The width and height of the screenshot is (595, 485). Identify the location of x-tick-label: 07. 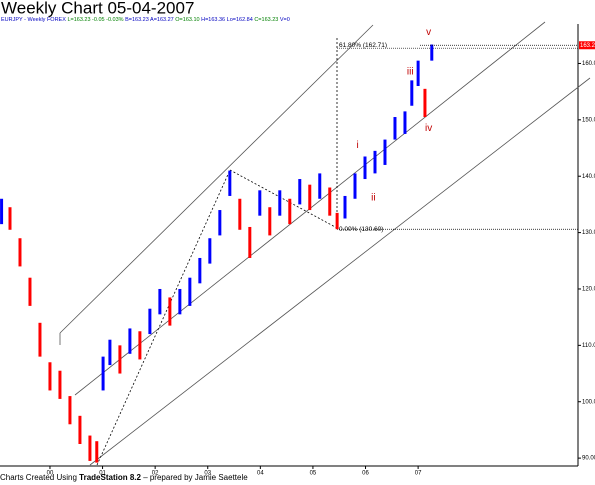
(418, 474).